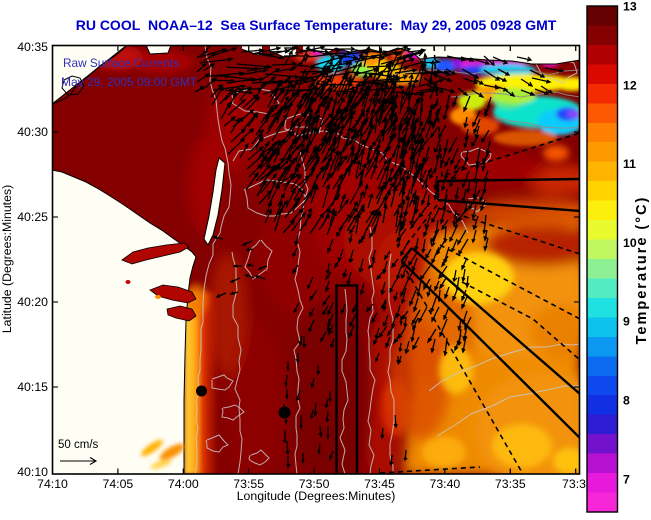 This screenshot has height=520, width=651. I want to click on svg-text: 10, so click(630, 243).